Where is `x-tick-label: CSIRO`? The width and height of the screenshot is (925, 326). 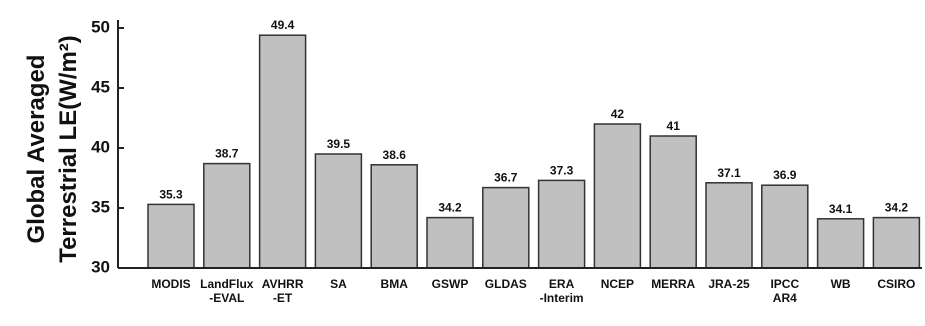
x-tick-label: CSIRO is located at coordinates (896, 284).